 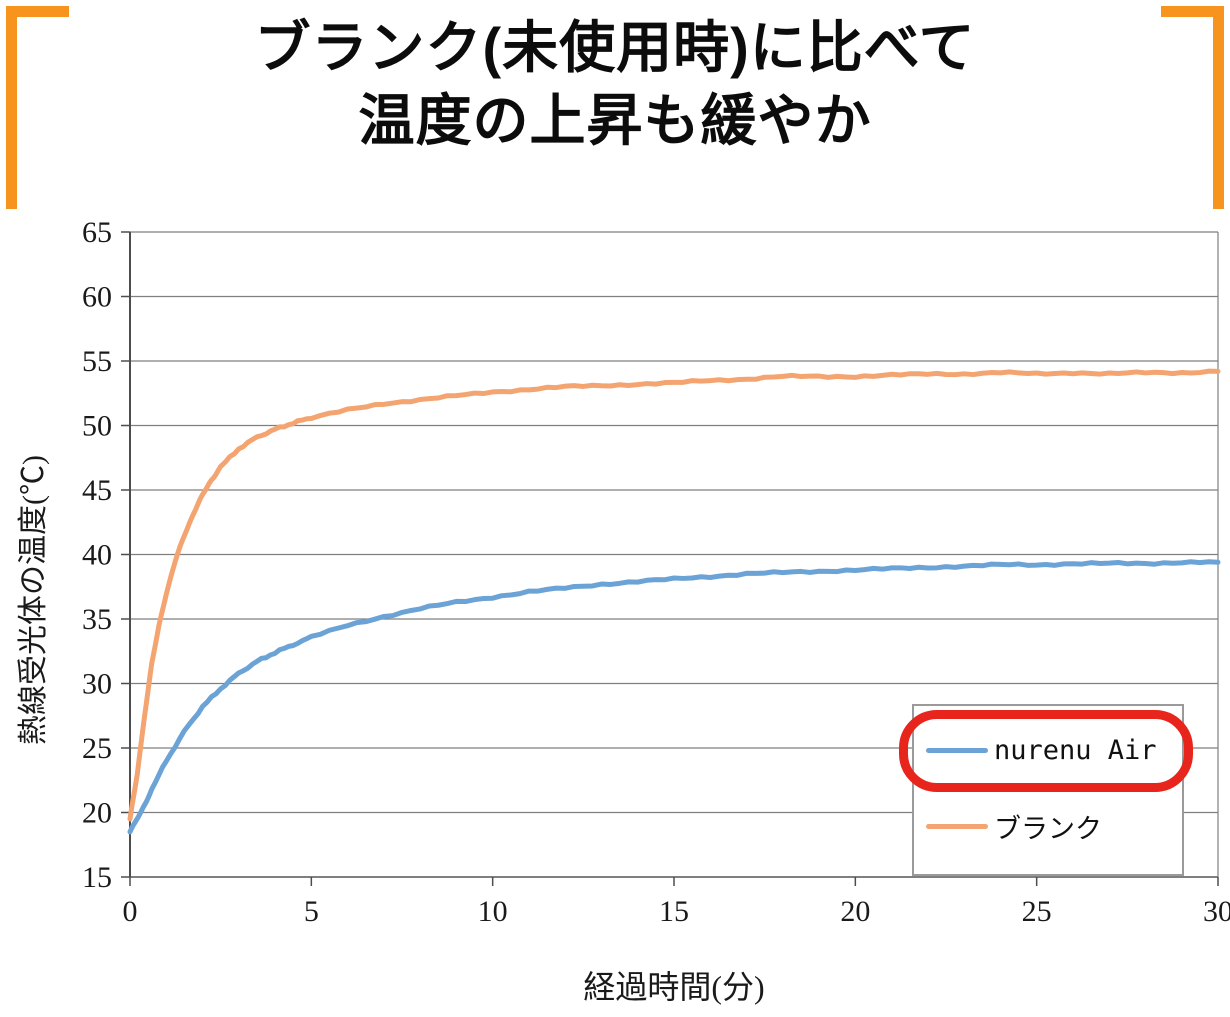 What do you see at coordinates (97, 748) in the screenshot?
I see `y-tick-label: 25` at bounding box center [97, 748].